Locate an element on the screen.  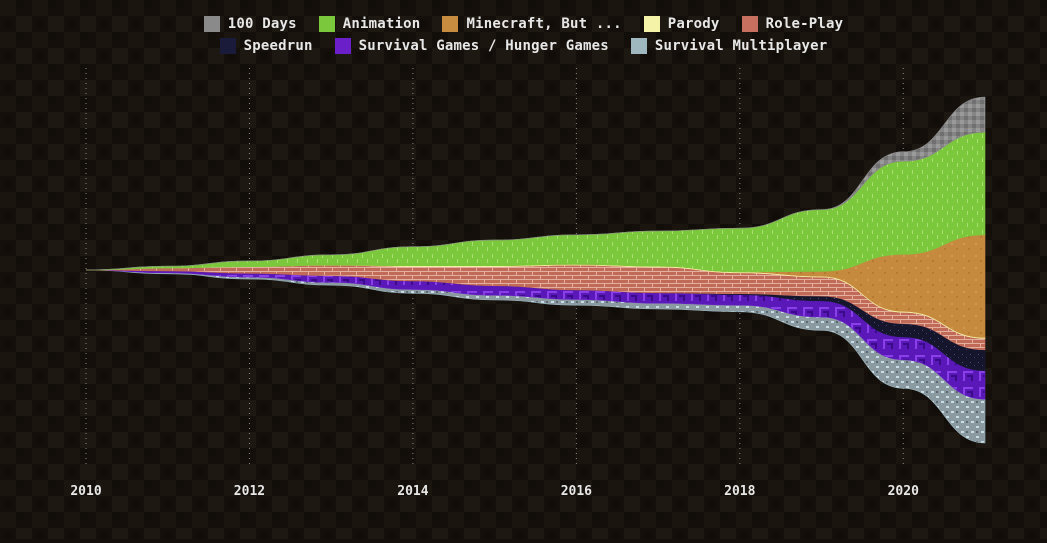
legend-swatch-role-play is located at coordinates (749, 24).